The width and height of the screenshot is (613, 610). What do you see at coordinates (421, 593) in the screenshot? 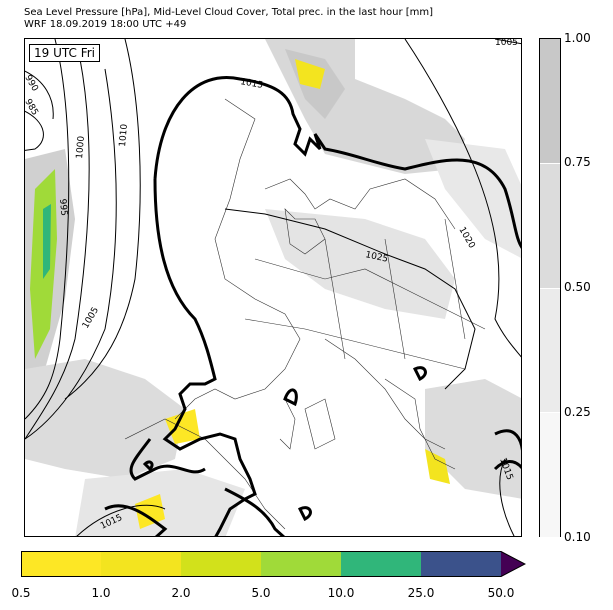
I see `precip-tick: 25.0` at bounding box center [421, 593].